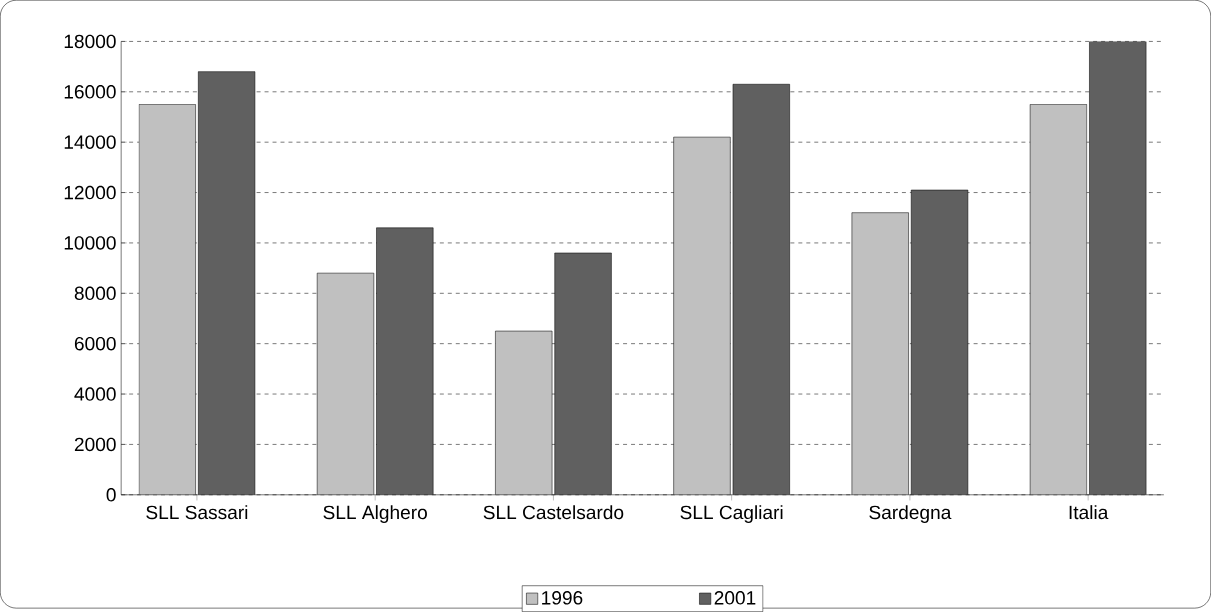  I want to click on y-tick-label: 16000, so click(90, 92).